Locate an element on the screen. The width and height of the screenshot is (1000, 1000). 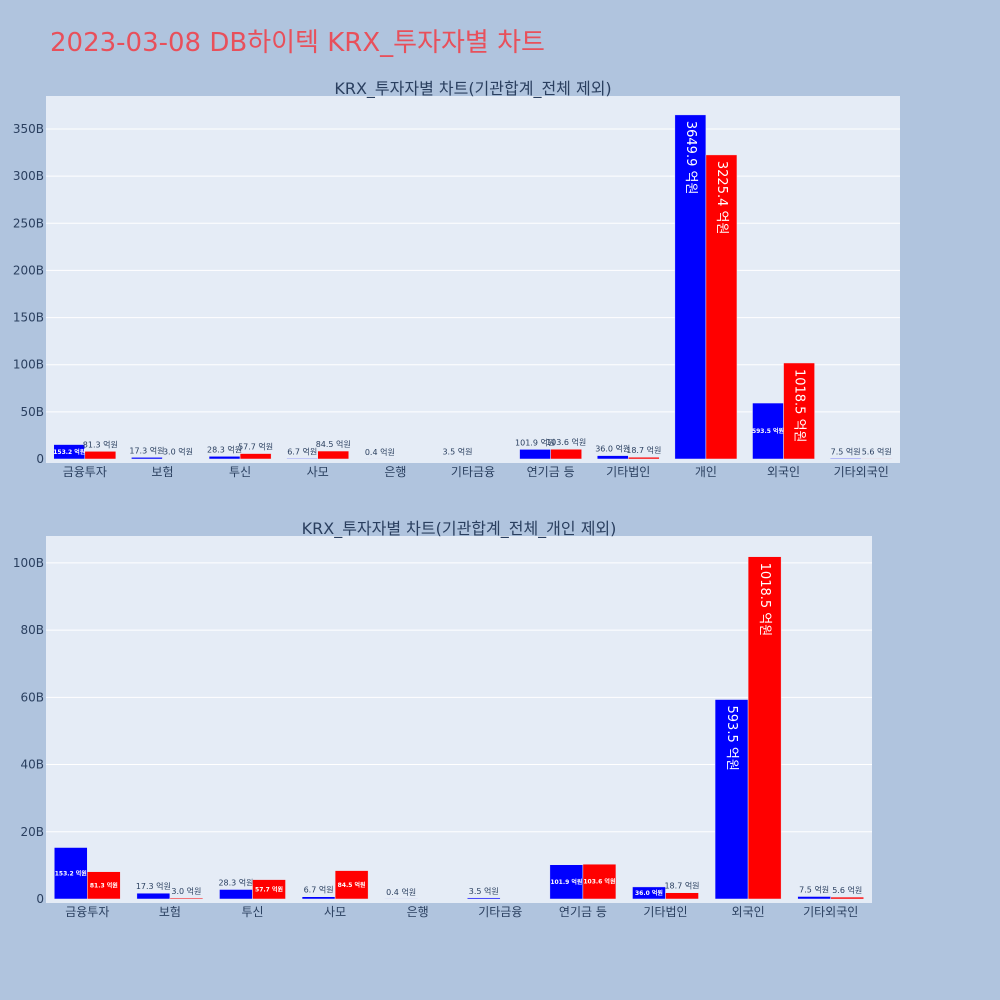
y-tick-label: 80B is located at coordinates (32, 630).